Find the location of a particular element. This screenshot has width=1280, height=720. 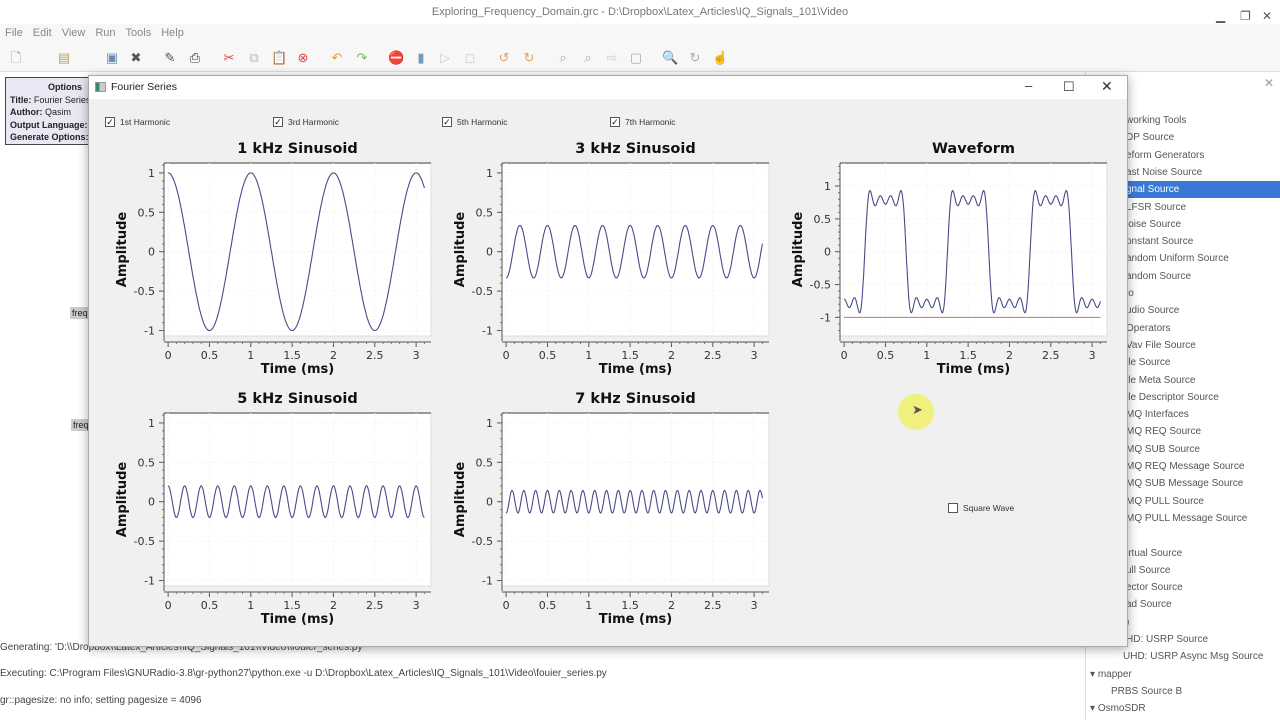

new-icon: 🗋 is located at coordinates (16, 57).